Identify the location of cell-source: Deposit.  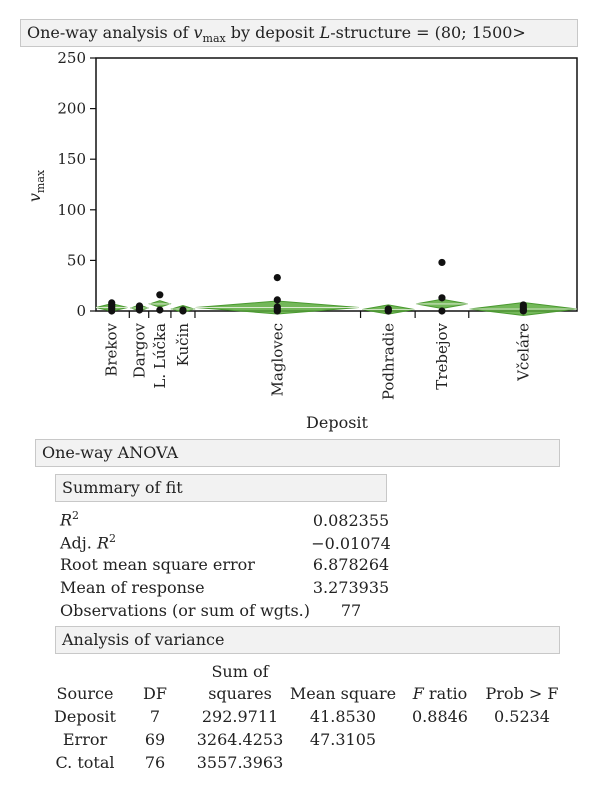
(85, 716).